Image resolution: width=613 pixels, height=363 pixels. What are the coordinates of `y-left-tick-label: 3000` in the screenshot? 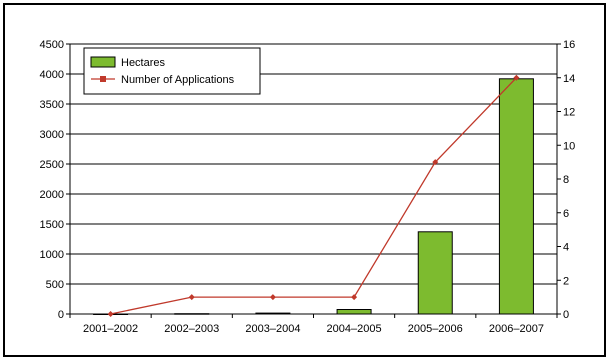 It's located at (52, 135).